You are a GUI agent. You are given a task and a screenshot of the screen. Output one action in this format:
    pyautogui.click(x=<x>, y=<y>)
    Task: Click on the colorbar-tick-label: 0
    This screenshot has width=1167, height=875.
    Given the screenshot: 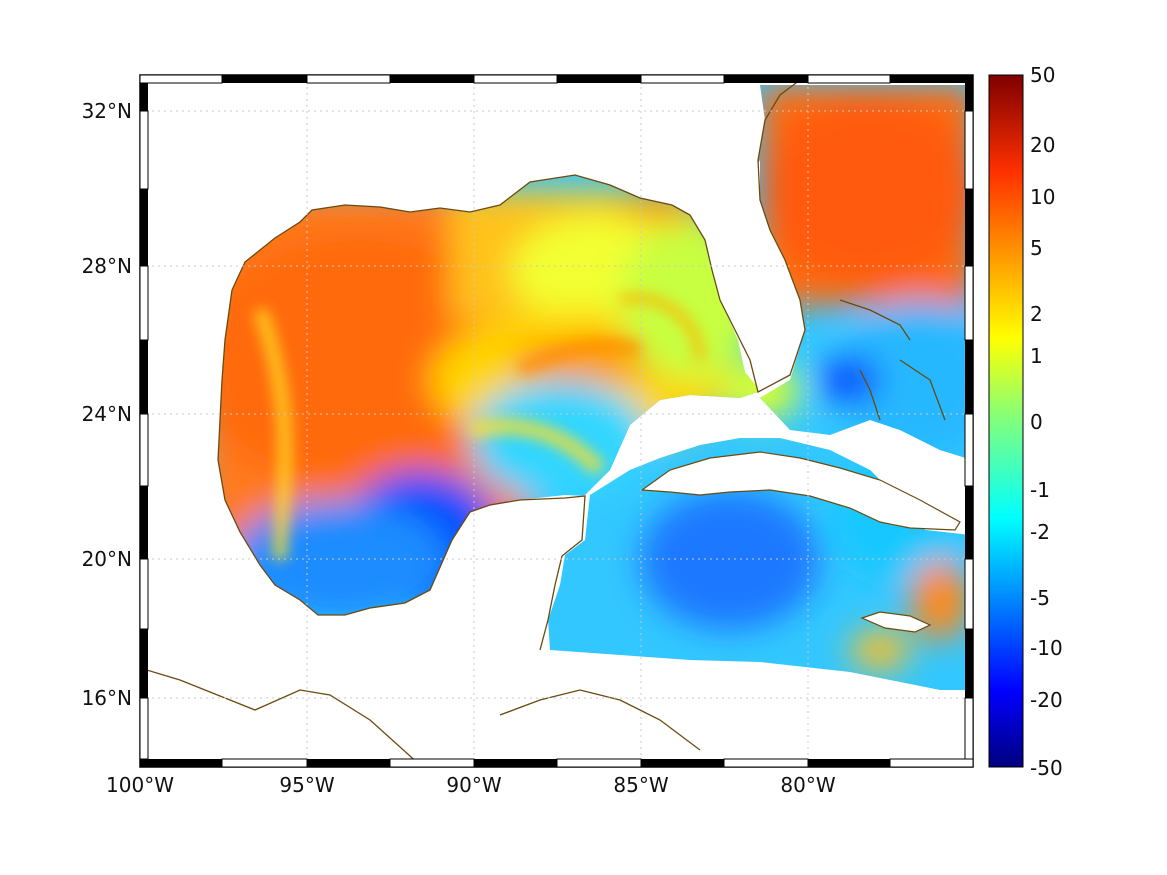 What is the action you would take?
    pyautogui.click(x=1036, y=422)
    